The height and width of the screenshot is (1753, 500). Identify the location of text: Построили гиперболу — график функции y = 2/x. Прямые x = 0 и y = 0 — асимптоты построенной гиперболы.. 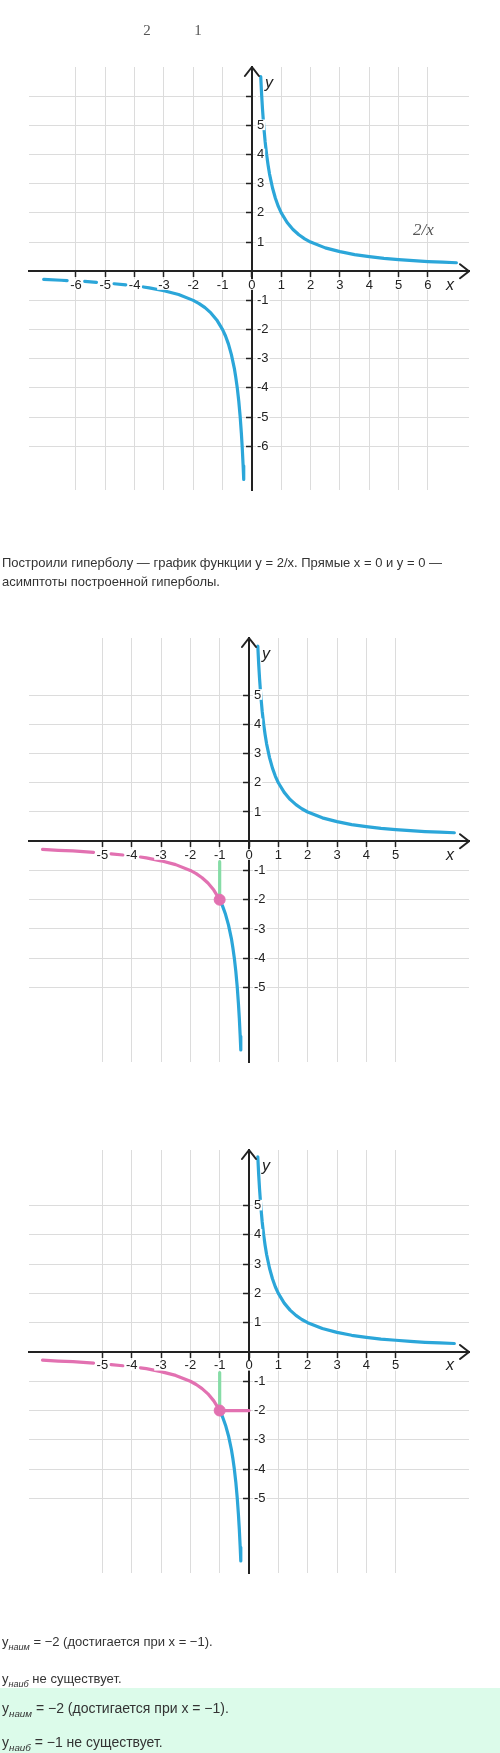
(223, 572).